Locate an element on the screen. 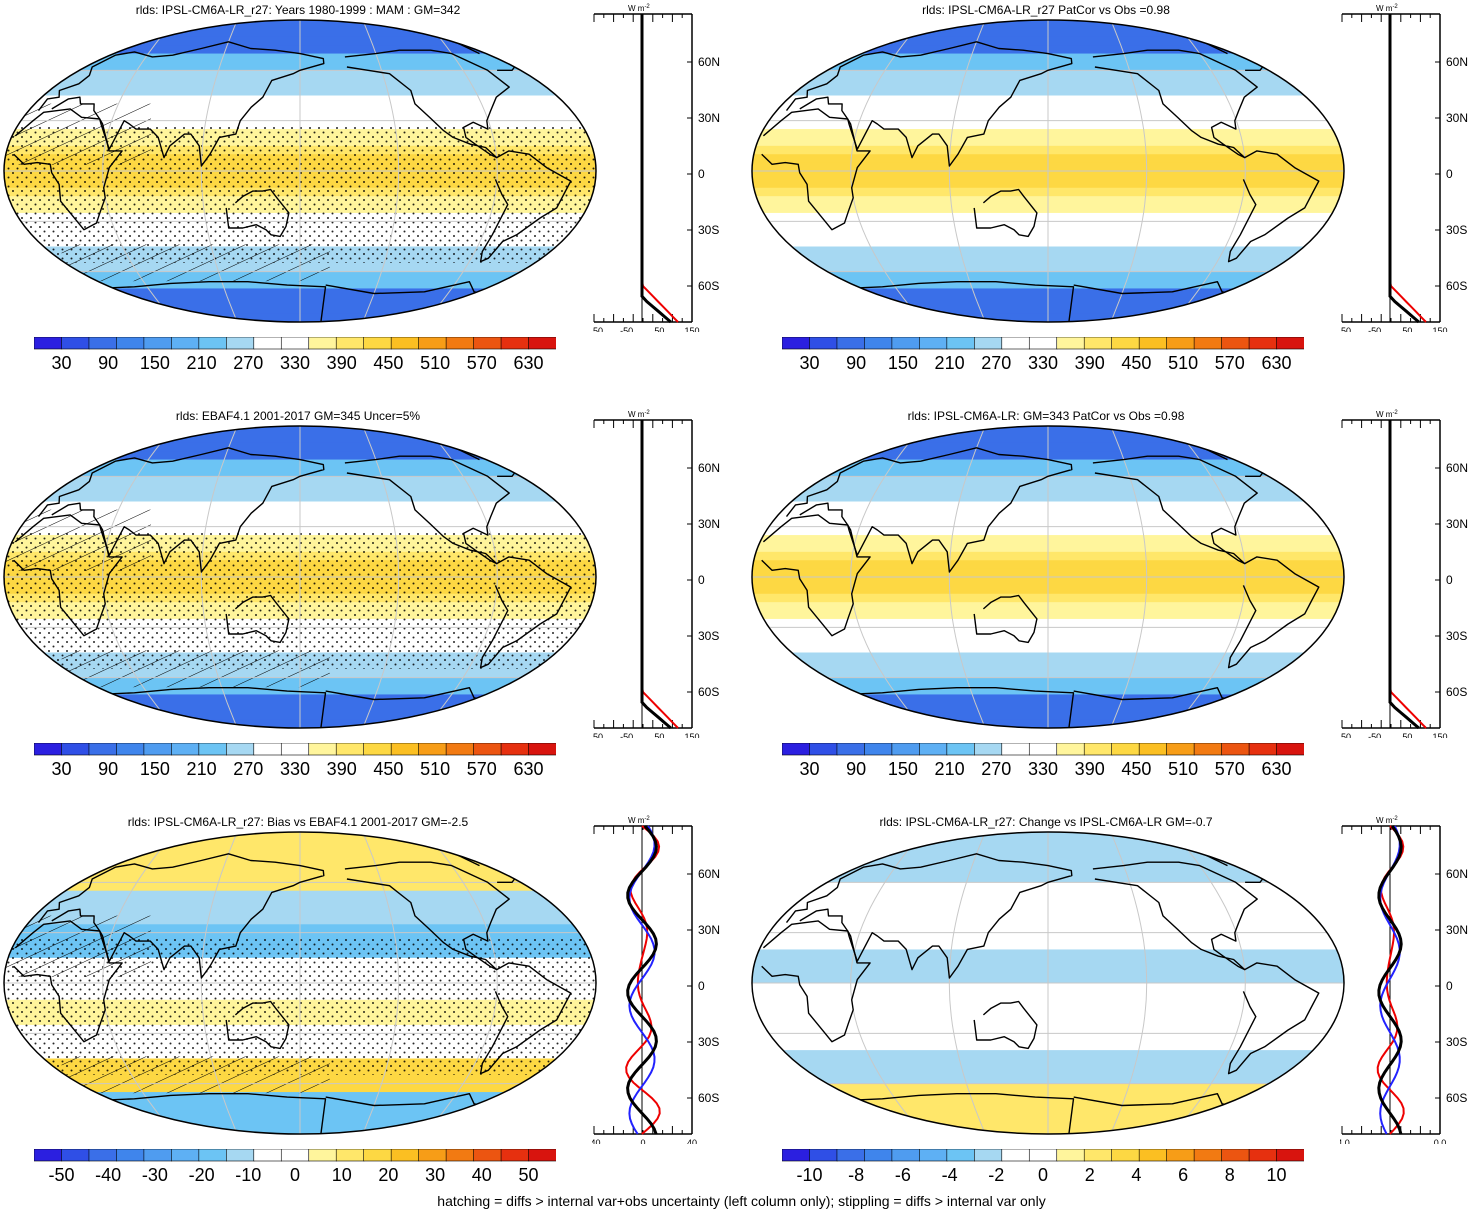  zonal-xtick-label: 150 is located at coordinates (1439, 735).